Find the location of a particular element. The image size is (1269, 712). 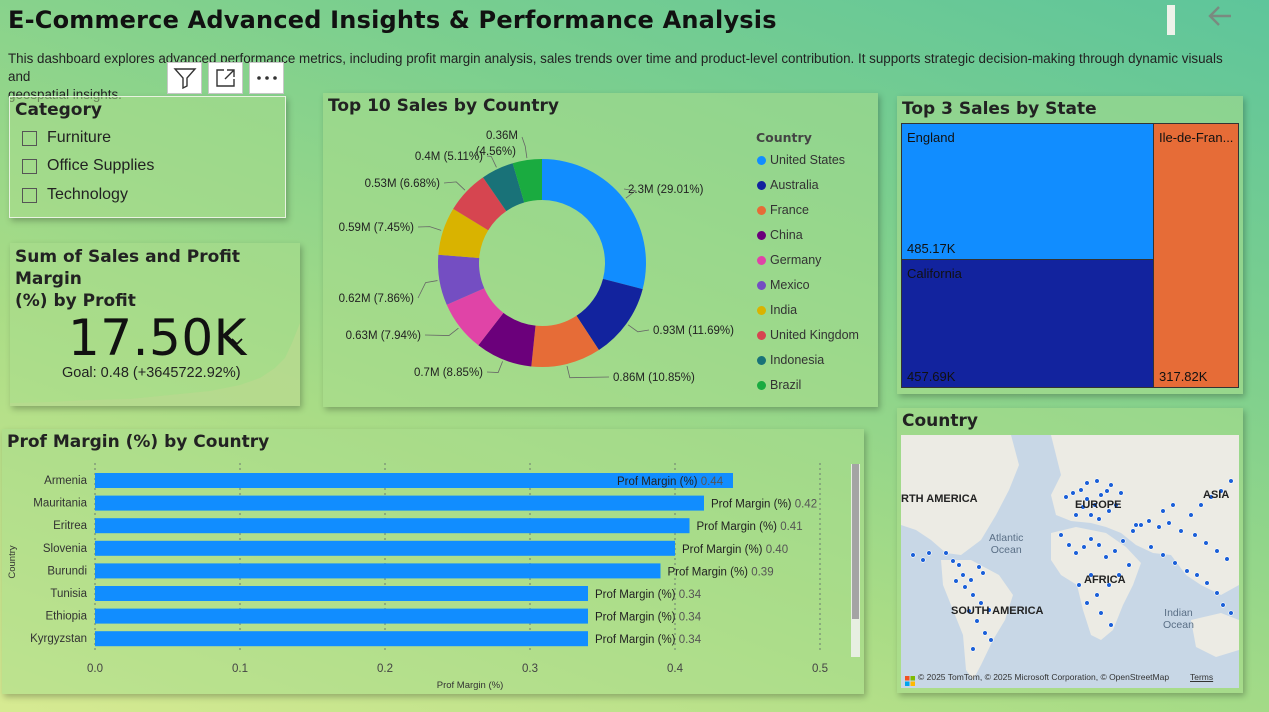

slicer-item-technology: Technology is located at coordinates (75, 195).